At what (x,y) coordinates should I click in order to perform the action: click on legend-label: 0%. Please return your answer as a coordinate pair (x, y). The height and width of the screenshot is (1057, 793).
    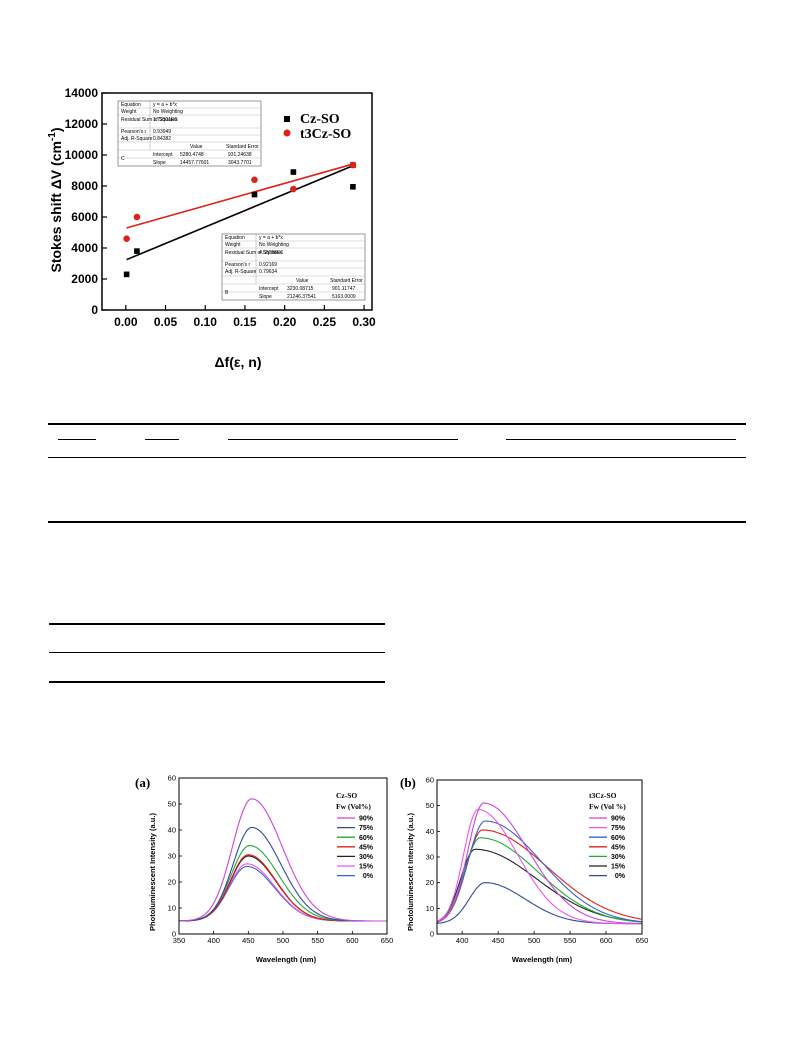
    Looking at the image, I should click on (620, 876).